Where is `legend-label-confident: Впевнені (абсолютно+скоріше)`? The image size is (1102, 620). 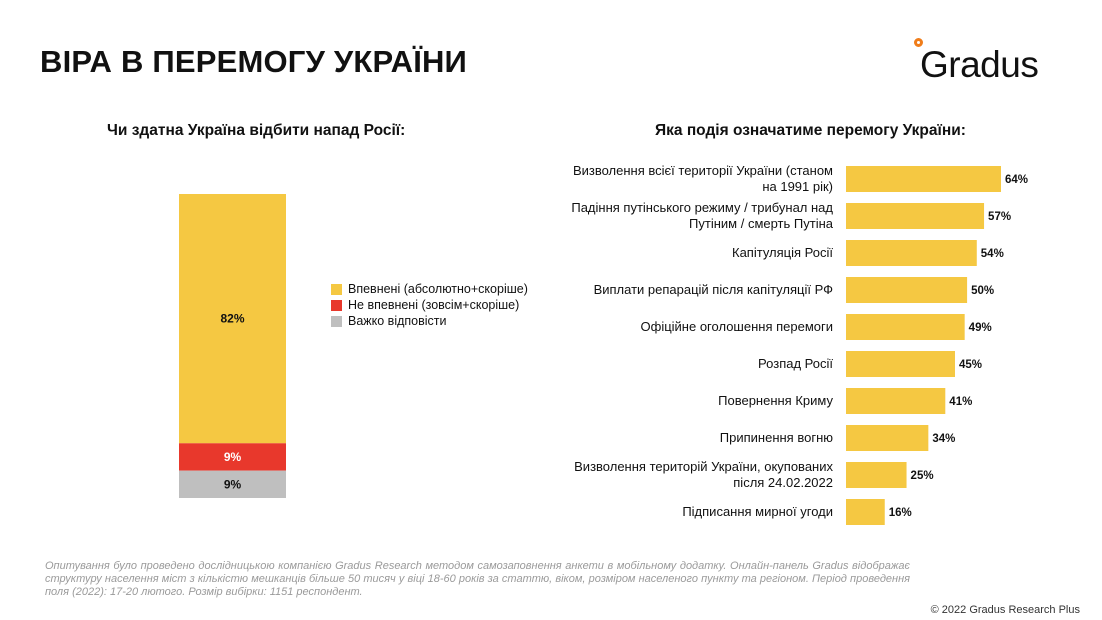 legend-label-confident: Впевнені (абсолютно+скоріше) is located at coordinates (438, 289).